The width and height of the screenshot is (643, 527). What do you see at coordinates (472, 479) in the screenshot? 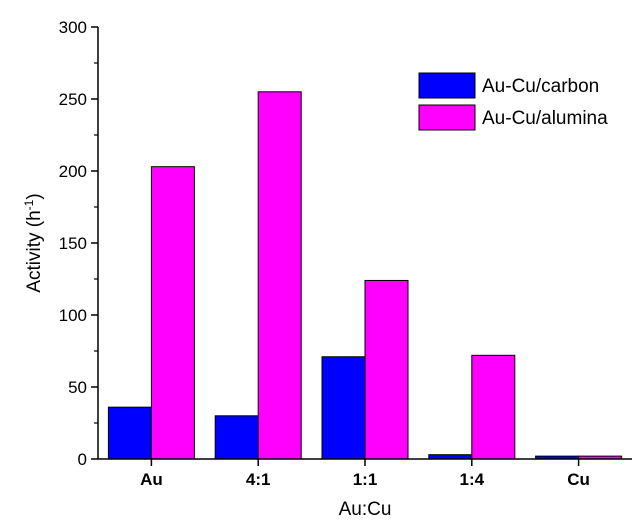
I see `x-tick-label: 1:4` at bounding box center [472, 479].